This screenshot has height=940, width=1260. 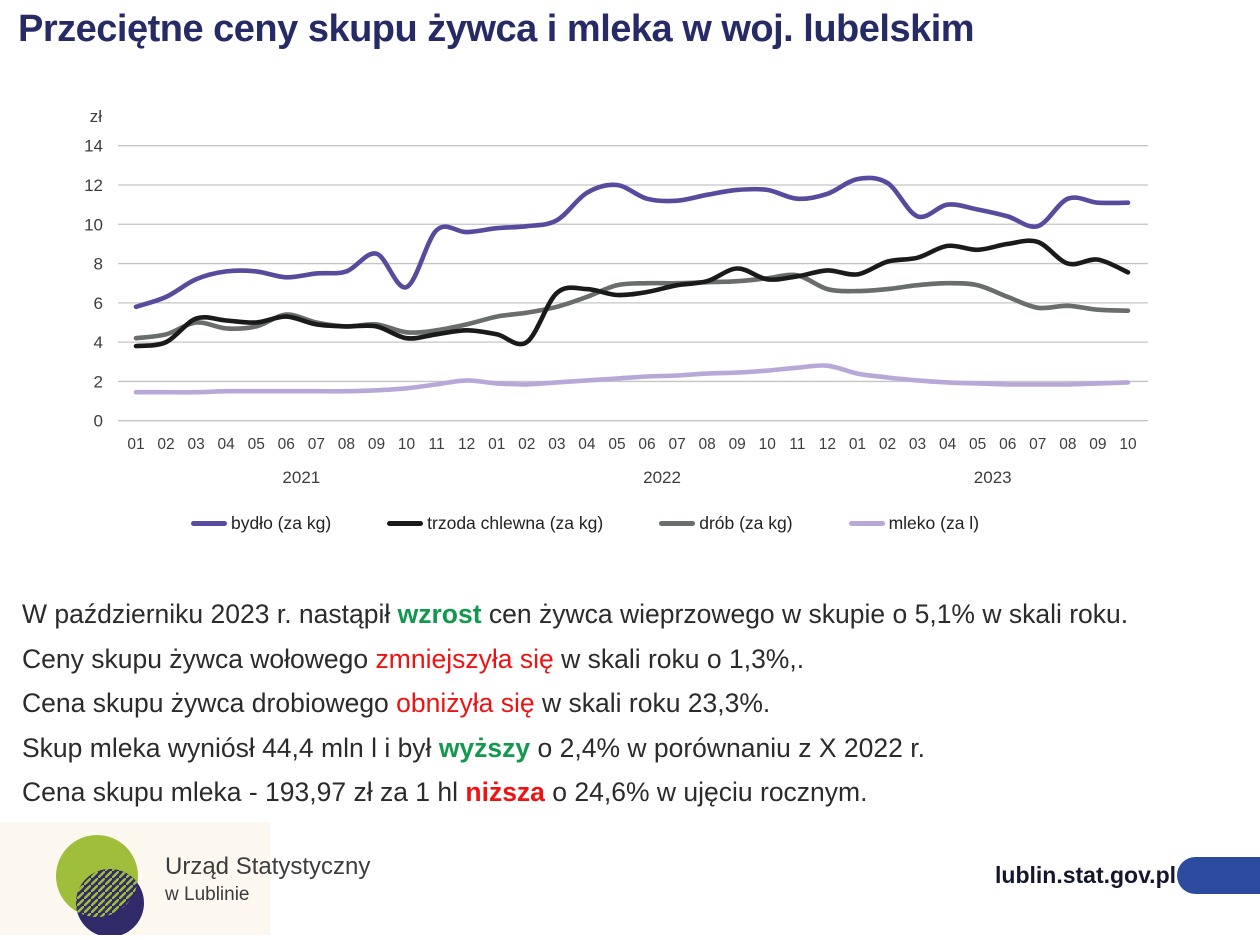 I want to click on legend-item: trzoda chlewna (za kg), so click(x=495, y=523).